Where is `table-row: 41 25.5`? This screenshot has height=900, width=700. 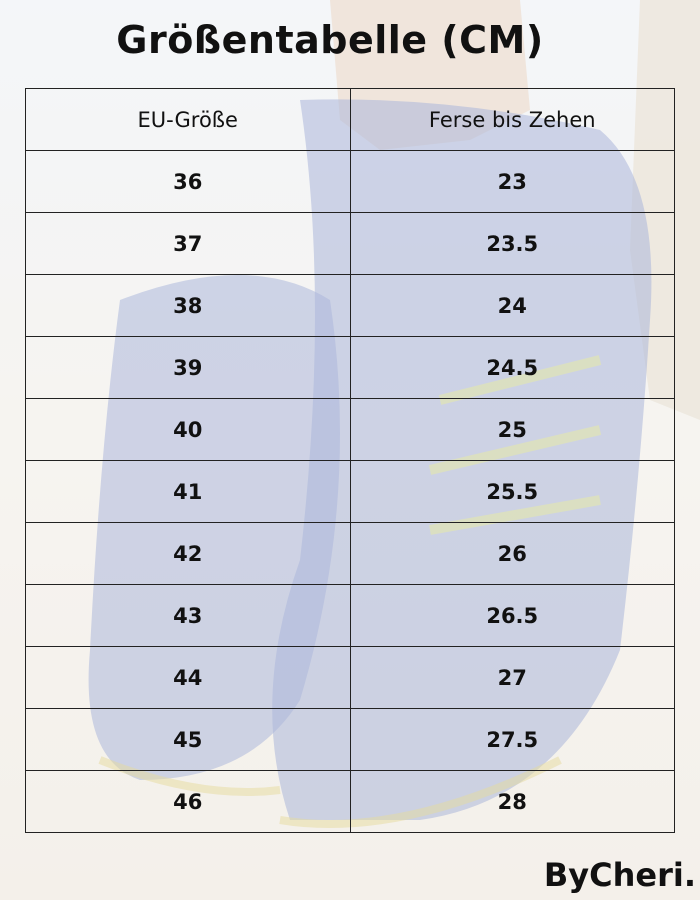
table-row: 41 25.5 is located at coordinates (350, 491).